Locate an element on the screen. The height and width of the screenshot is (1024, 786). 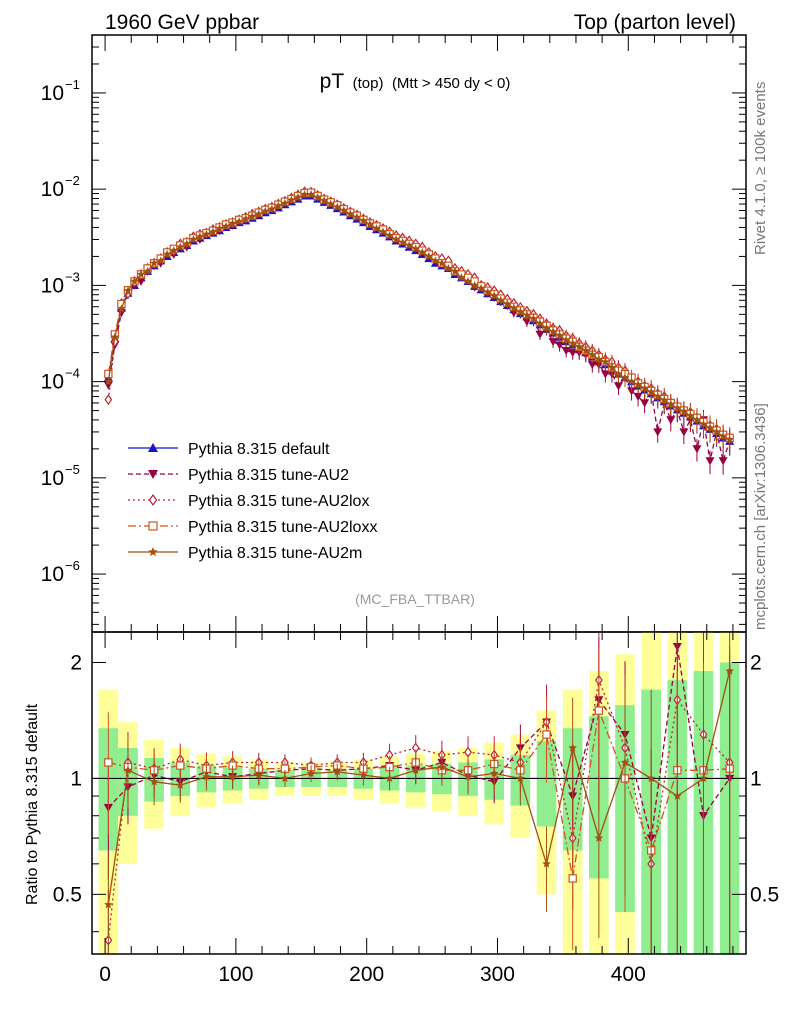
ratio-y-tick-label: 1 is located at coordinates (76, 778).